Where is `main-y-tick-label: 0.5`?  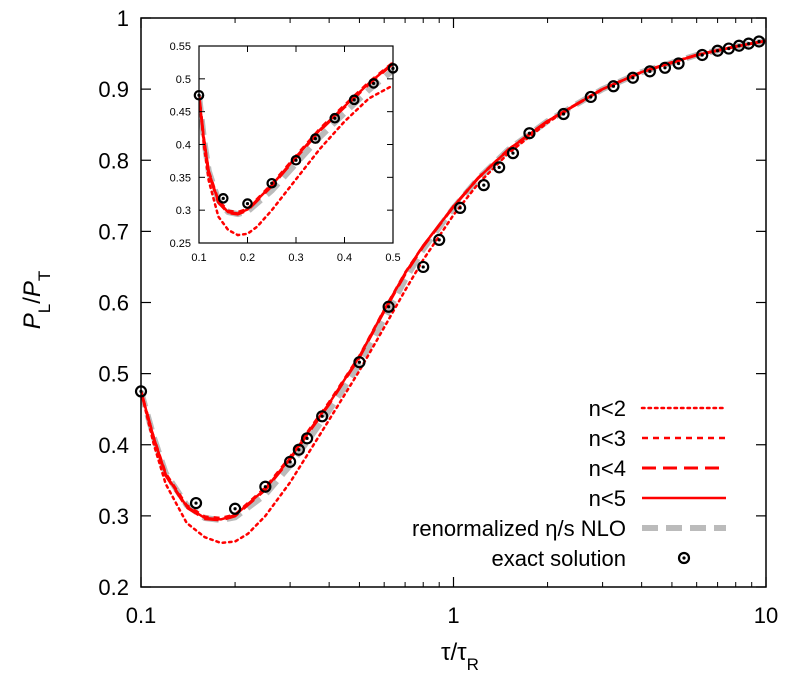
main-y-tick-label: 0.5 is located at coordinates (113, 374).